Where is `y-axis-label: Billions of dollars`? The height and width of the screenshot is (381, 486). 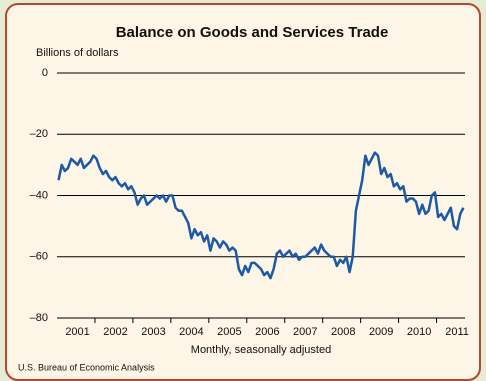
y-axis-label: Billions of dollars is located at coordinates (77, 53).